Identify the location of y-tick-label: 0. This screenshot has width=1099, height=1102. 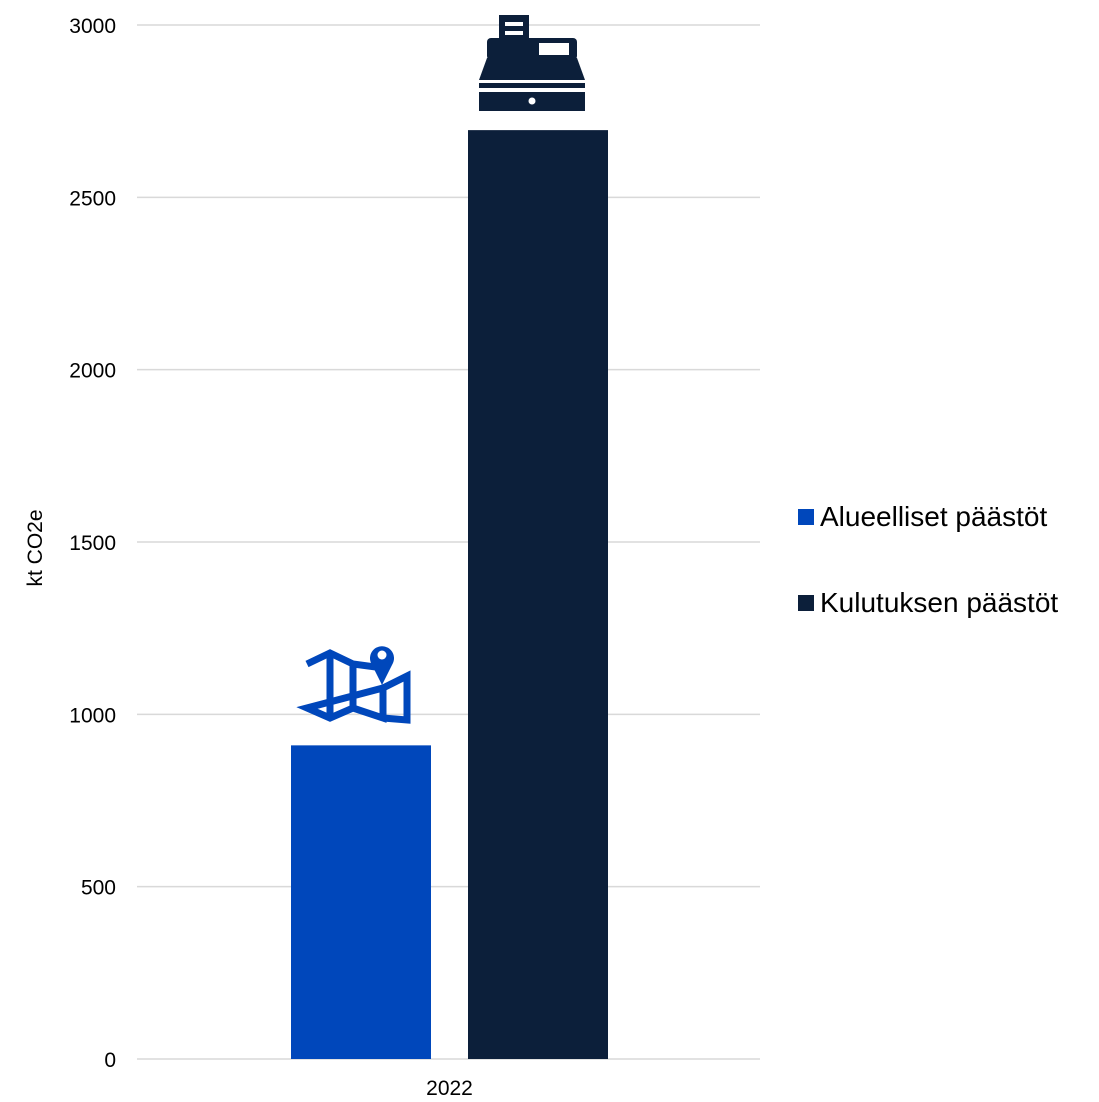
(110, 1060).